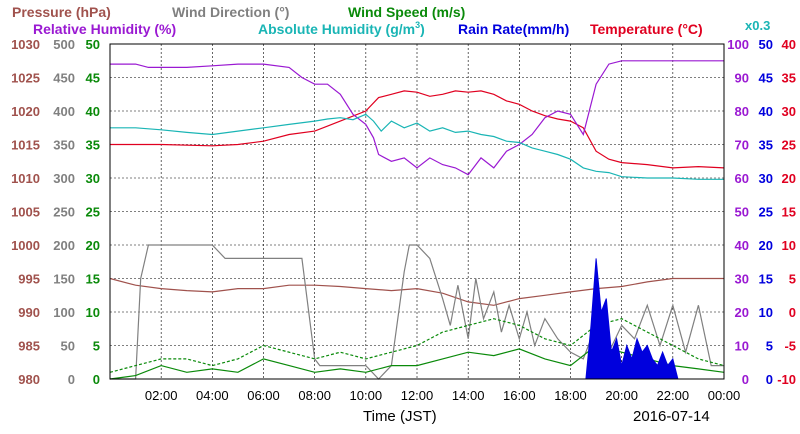  What do you see at coordinates (786, 379) in the screenshot?
I see `temp-tick: -10` at bounding box center [786, 379].